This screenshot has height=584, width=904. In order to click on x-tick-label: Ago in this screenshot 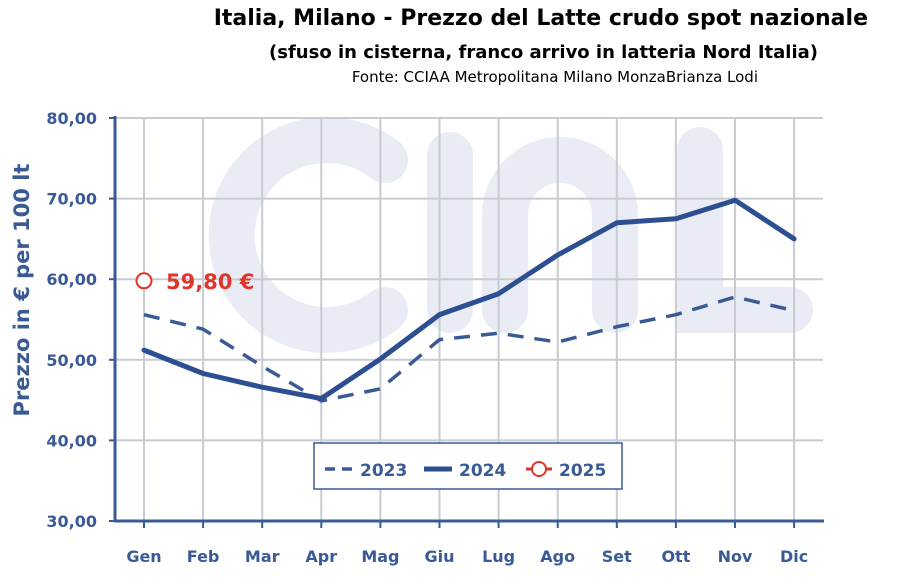, I will do `click(557, 556)`.